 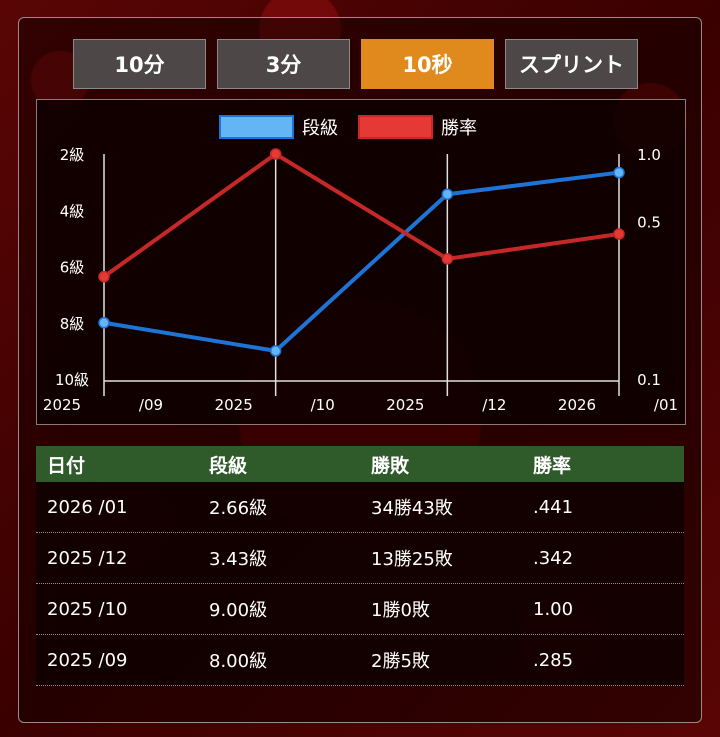 What do you see at coordinates (400, 661) in the screenshot?
I see `cell-record: 2勝5敗` at bounding box center [400, 661].